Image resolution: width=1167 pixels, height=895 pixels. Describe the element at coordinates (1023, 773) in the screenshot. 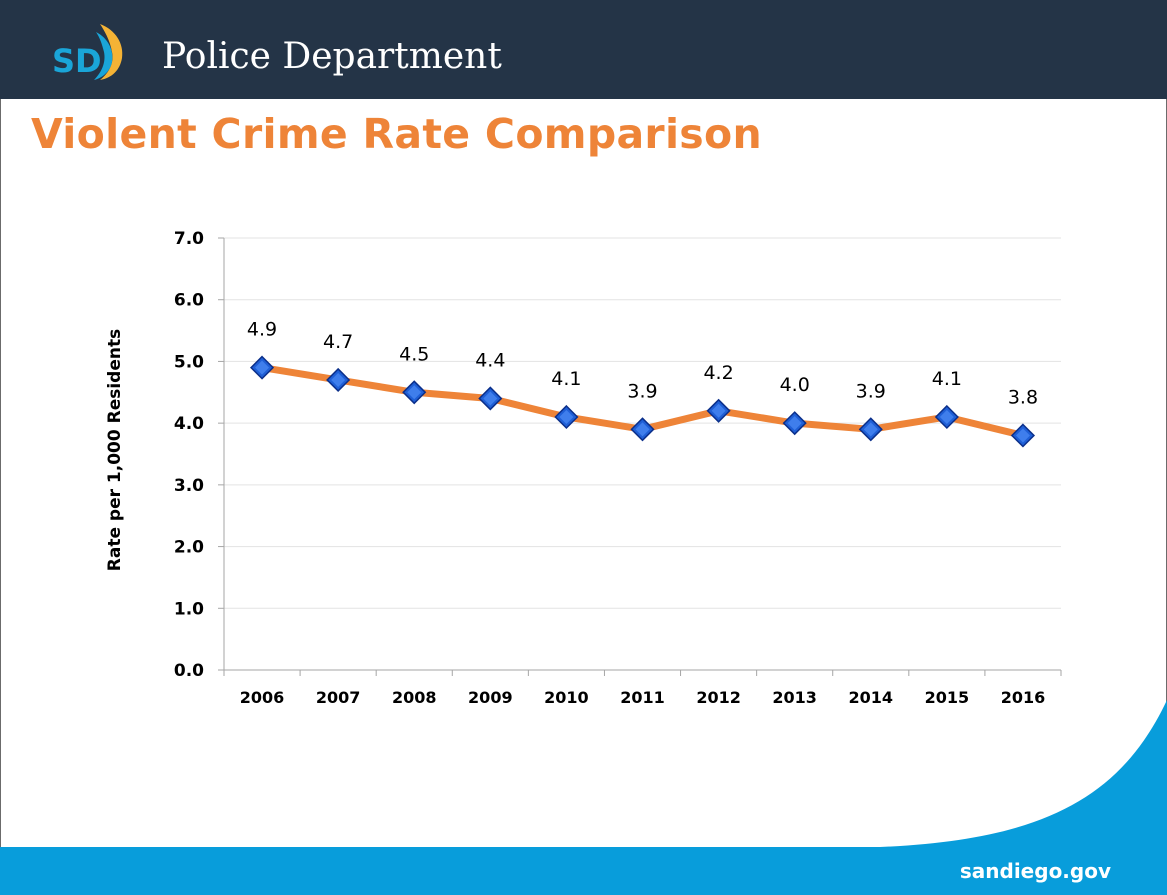

I see `decorative-wave` at that location.